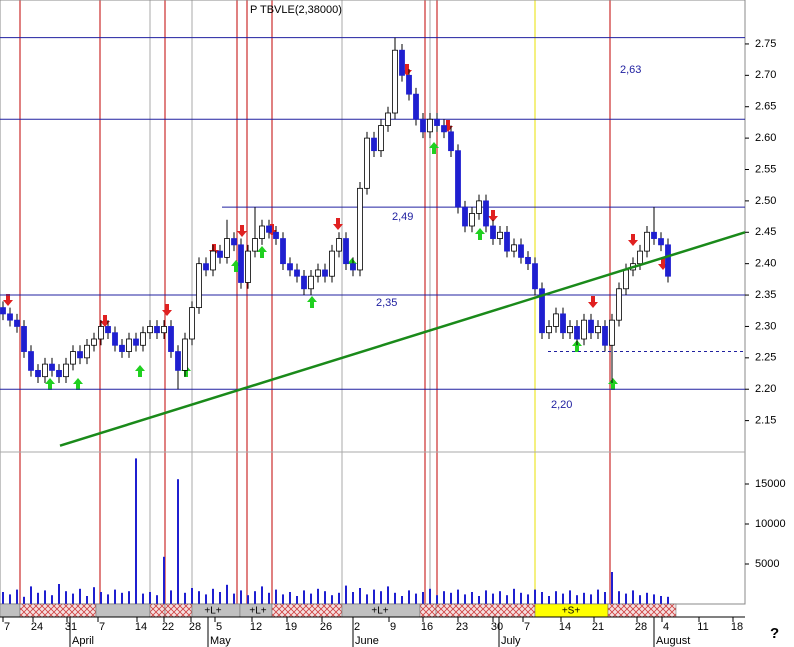 This screenshot has height=647, width=794. What do you see at coordinates (379, 611) in the screenshot?
I see `signal-label: +L+` at bounding box center [379, 611].